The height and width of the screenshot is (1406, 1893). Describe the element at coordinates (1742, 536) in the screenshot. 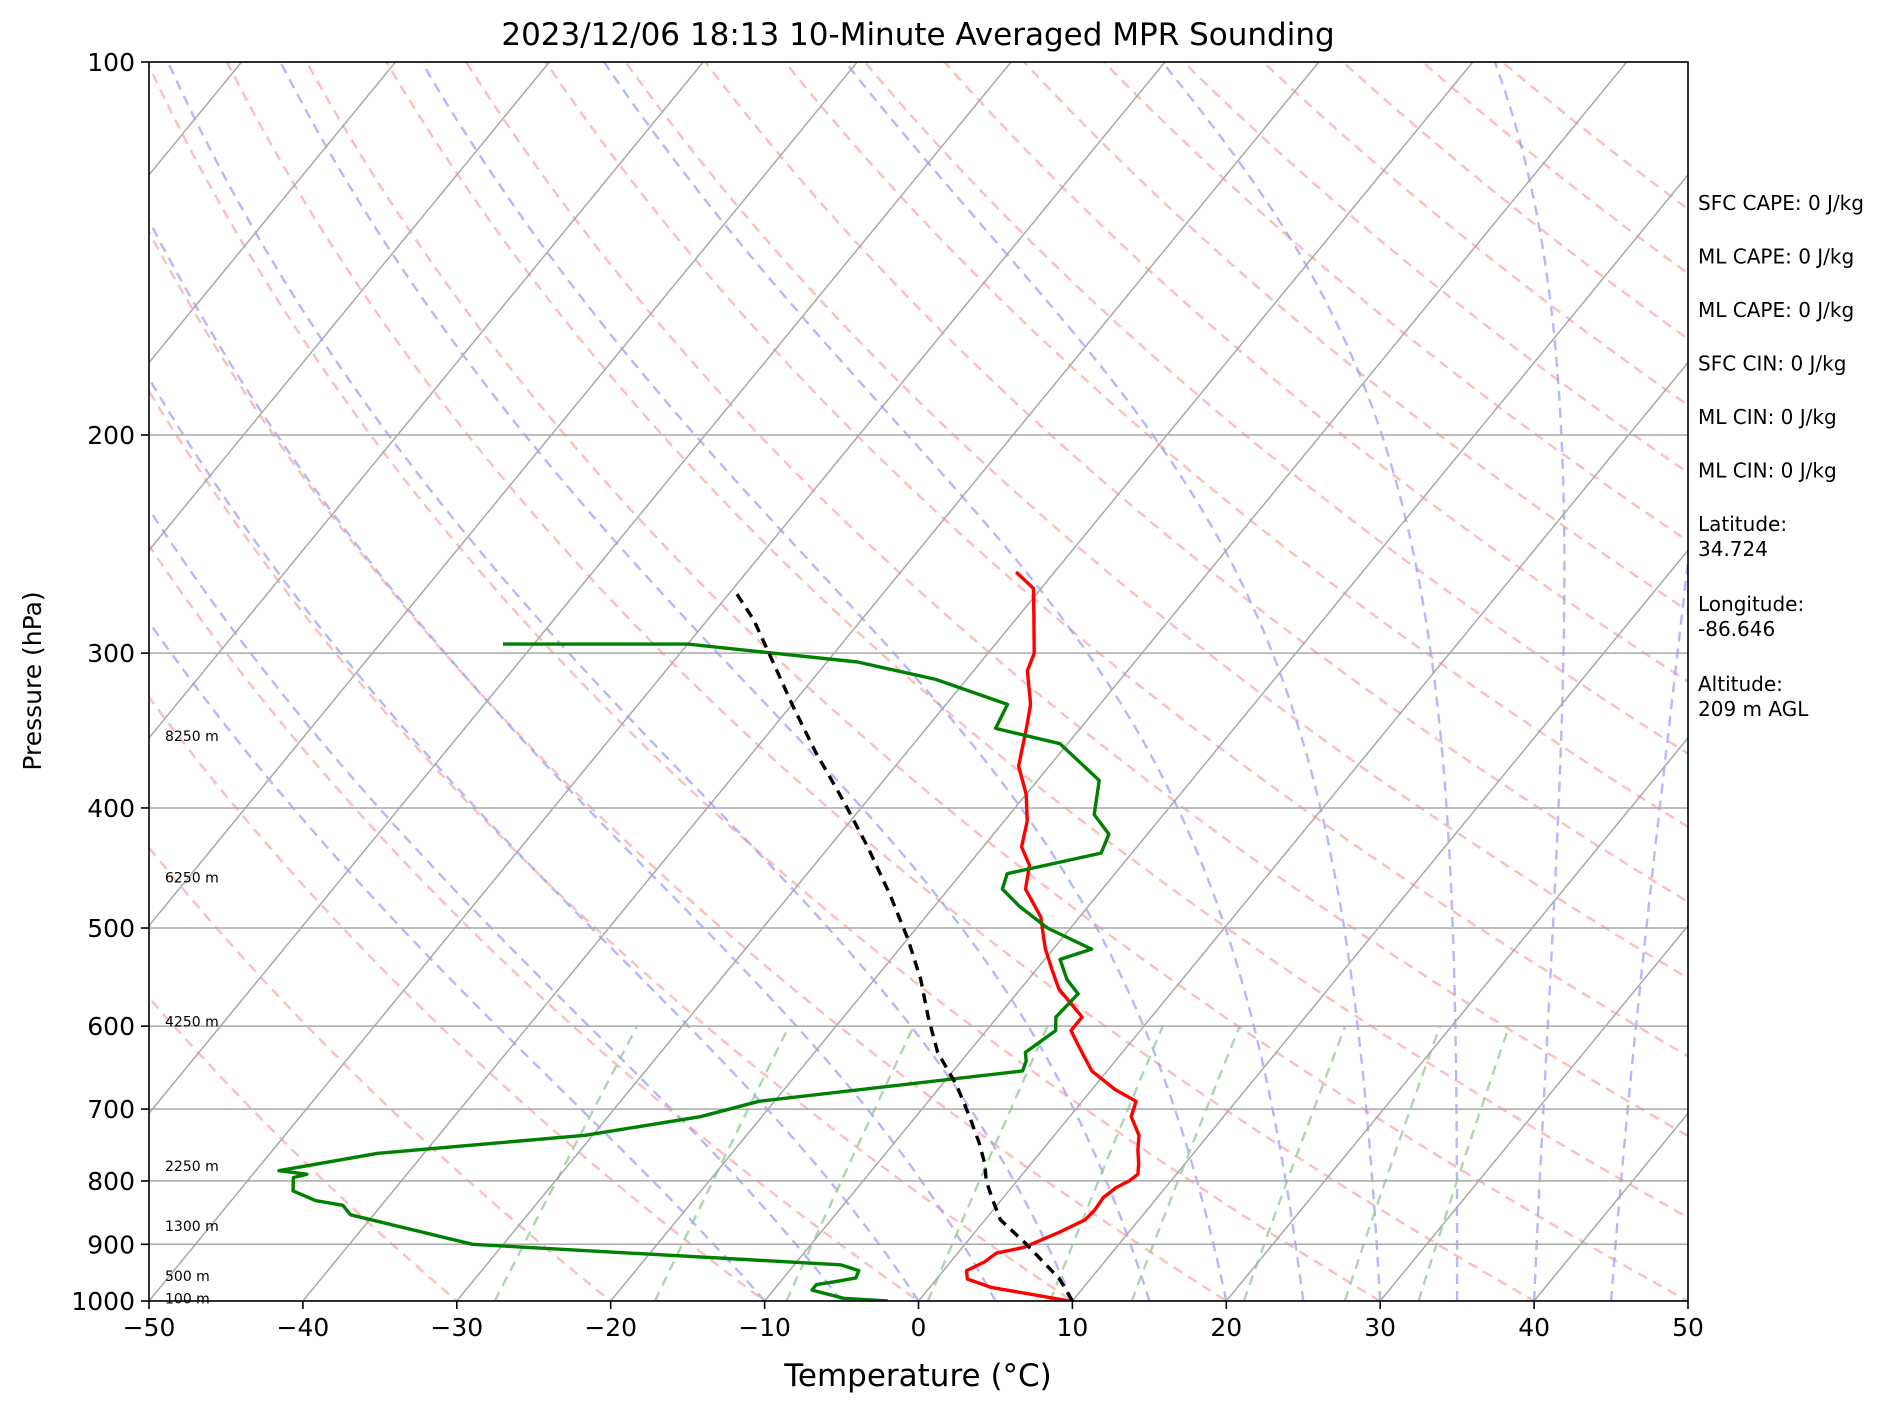

I see `info-panel-entry: Latitude: 34.724` at that location.